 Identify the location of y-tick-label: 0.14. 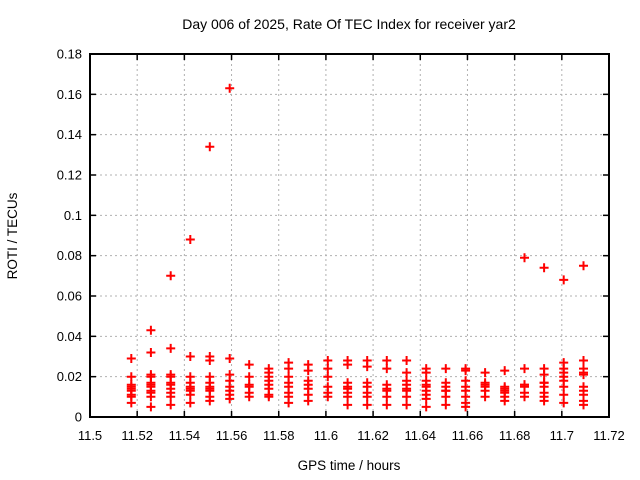
(69, 134).